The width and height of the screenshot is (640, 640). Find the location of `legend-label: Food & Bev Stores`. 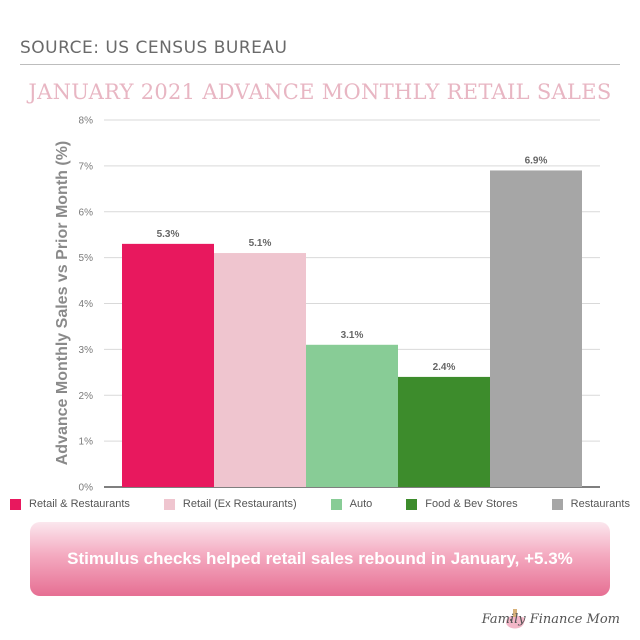

legend-label: Food & Bev Stores is located at coordinates (471, 504).